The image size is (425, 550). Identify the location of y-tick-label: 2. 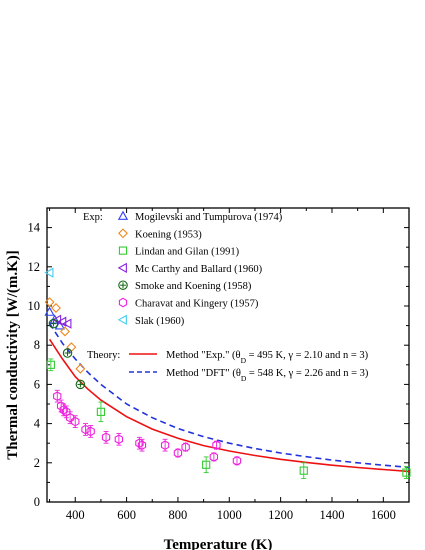
(37, 463).